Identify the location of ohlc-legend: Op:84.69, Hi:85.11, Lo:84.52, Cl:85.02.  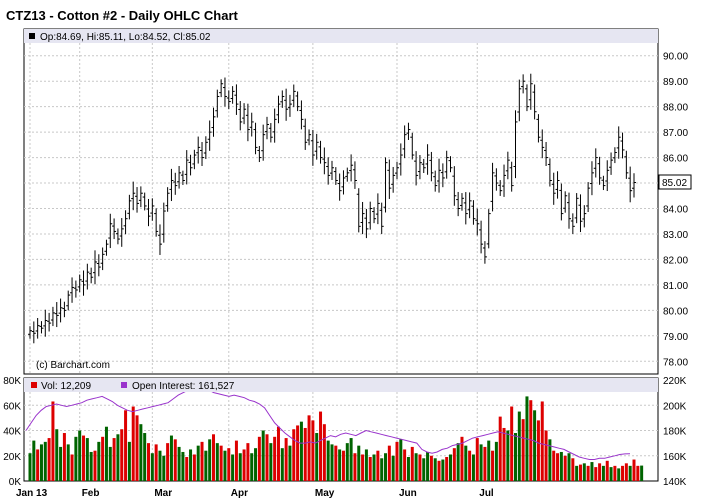
(125, 37).